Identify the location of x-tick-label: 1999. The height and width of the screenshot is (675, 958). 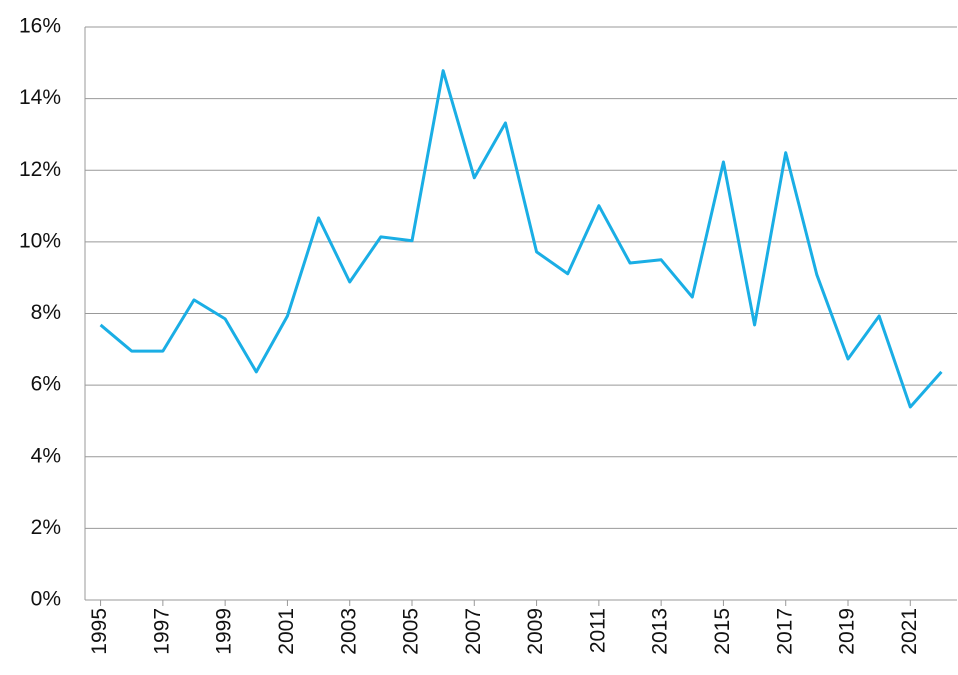
(224, 631).